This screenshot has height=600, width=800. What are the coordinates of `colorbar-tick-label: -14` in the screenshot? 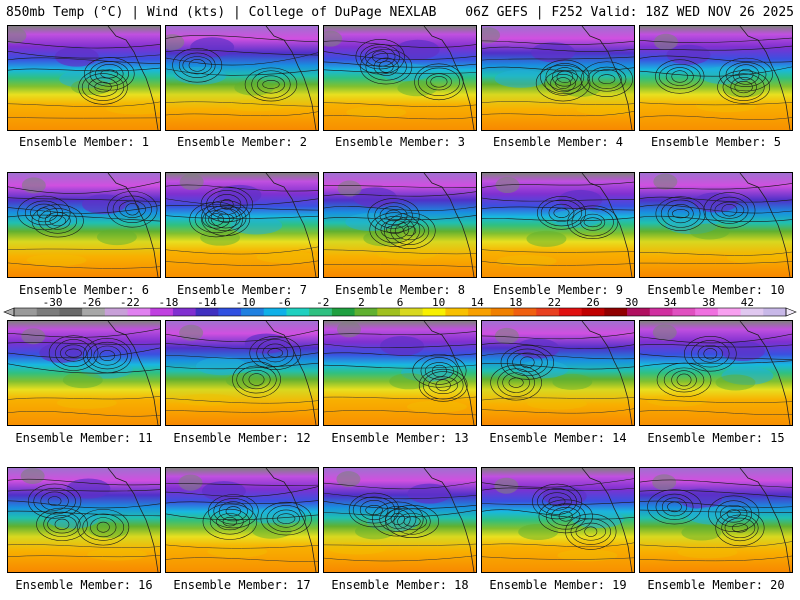 It's located at (207, 302).